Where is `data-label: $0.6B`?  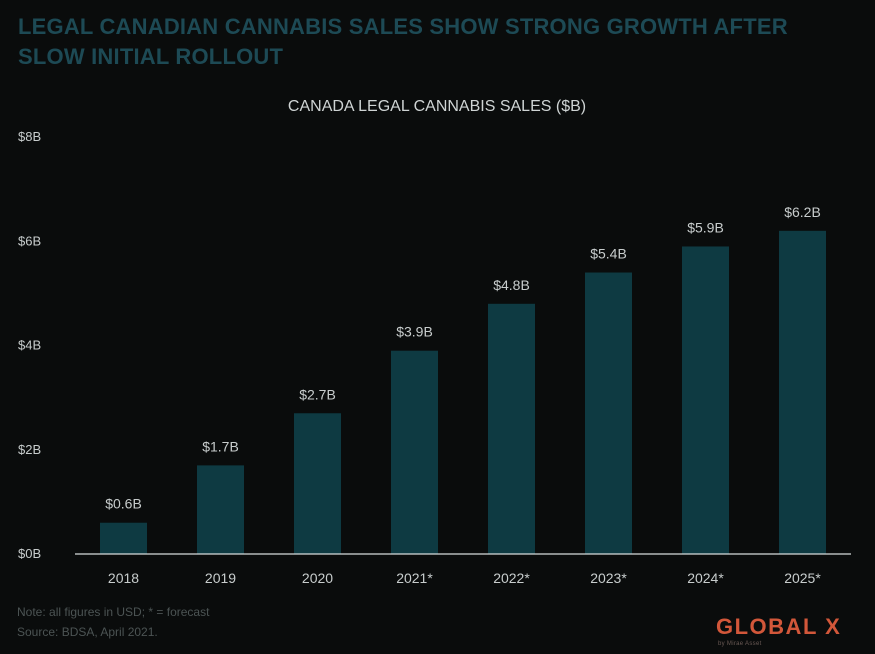
data-label: $0.6B is located at coordinates (123, 504).